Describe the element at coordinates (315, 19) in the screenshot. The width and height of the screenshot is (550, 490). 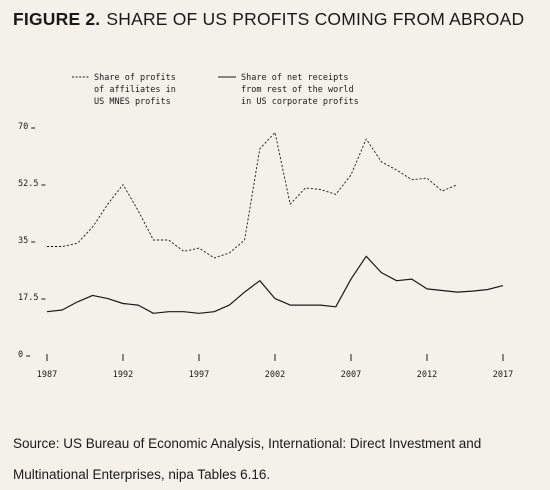
I see `figure-name: SHARE OF US PROFITS COMING FROM ABROAD` at that location.